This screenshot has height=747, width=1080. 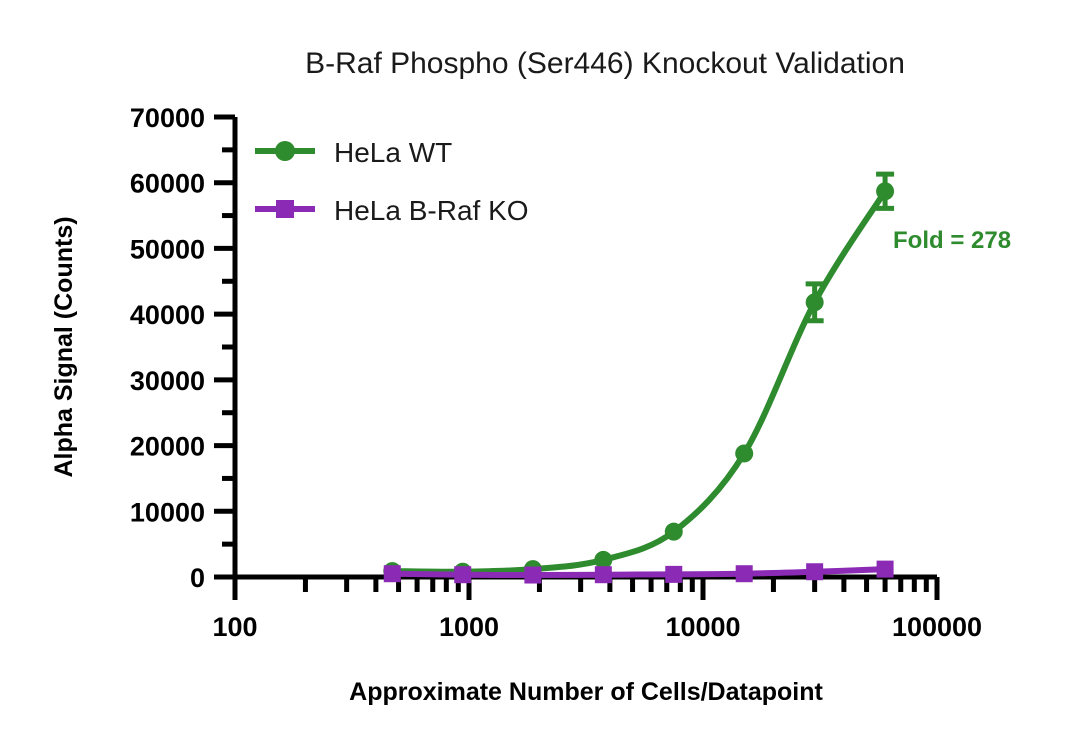 I want to click on legend-marker-square, so click(x=285, y=209).